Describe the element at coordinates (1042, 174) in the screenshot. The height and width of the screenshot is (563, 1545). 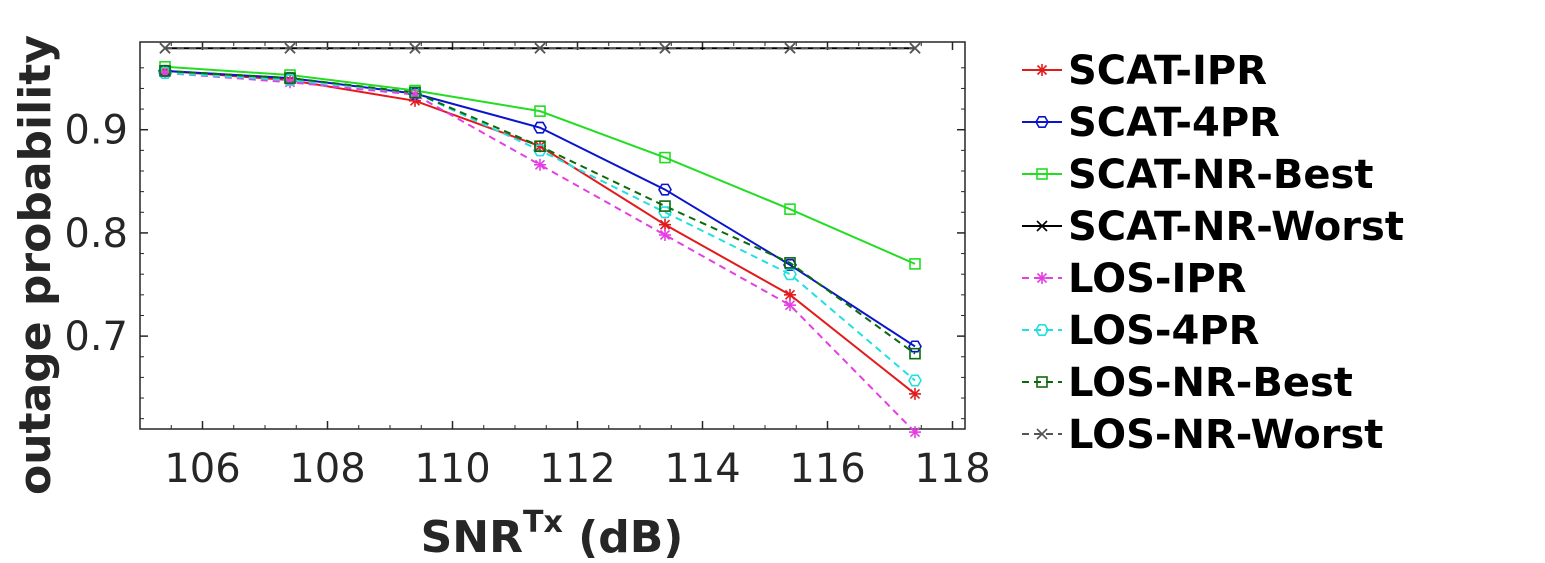
I see `legend-marker-scat-nr-best` at that location.